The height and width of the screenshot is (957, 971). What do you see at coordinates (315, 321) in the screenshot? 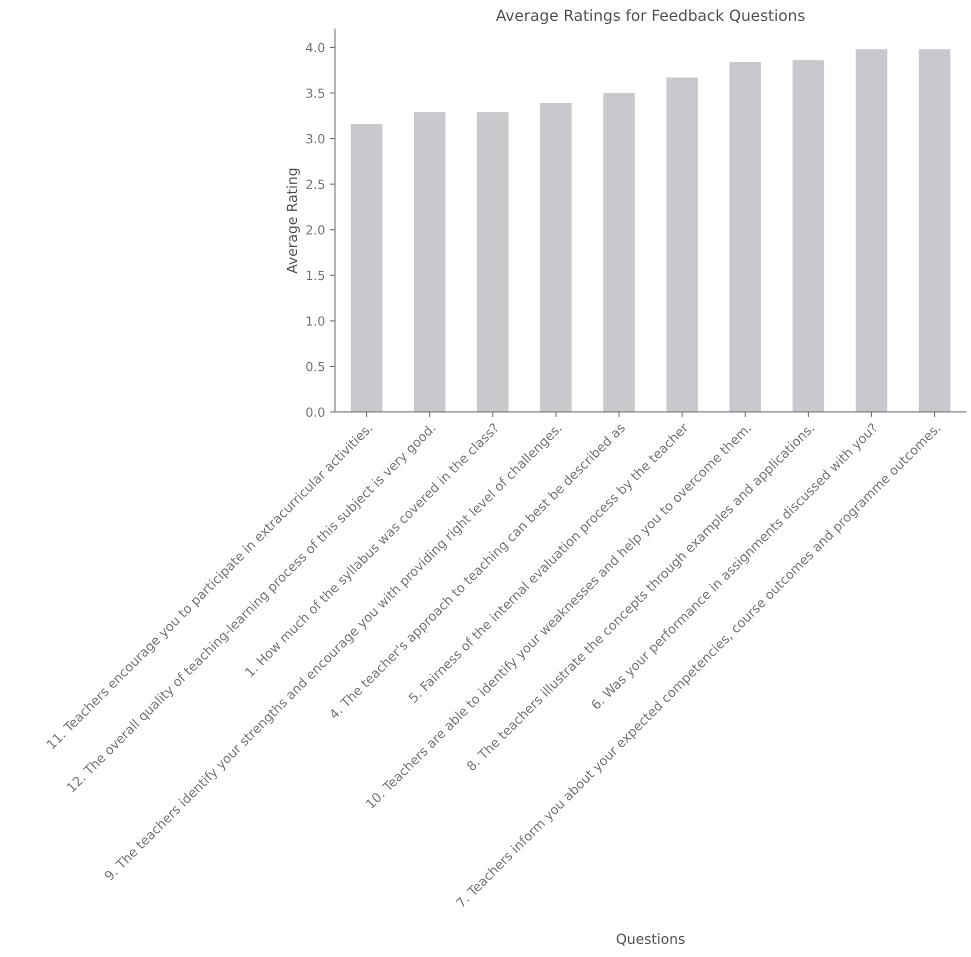
I see `y-tick-label: 1.0` at bounding box center [315, 321].